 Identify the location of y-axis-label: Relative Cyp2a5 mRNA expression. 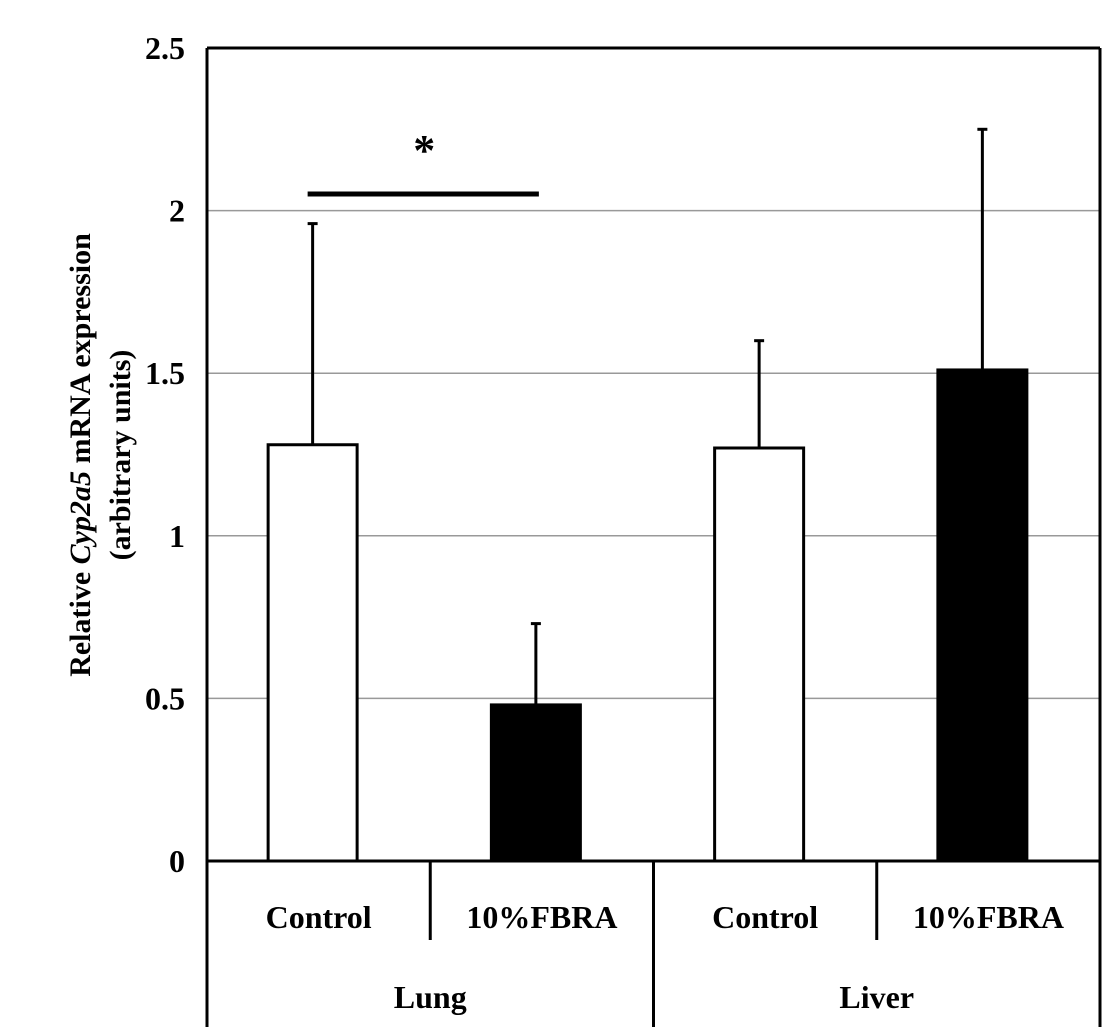
(80, 455).